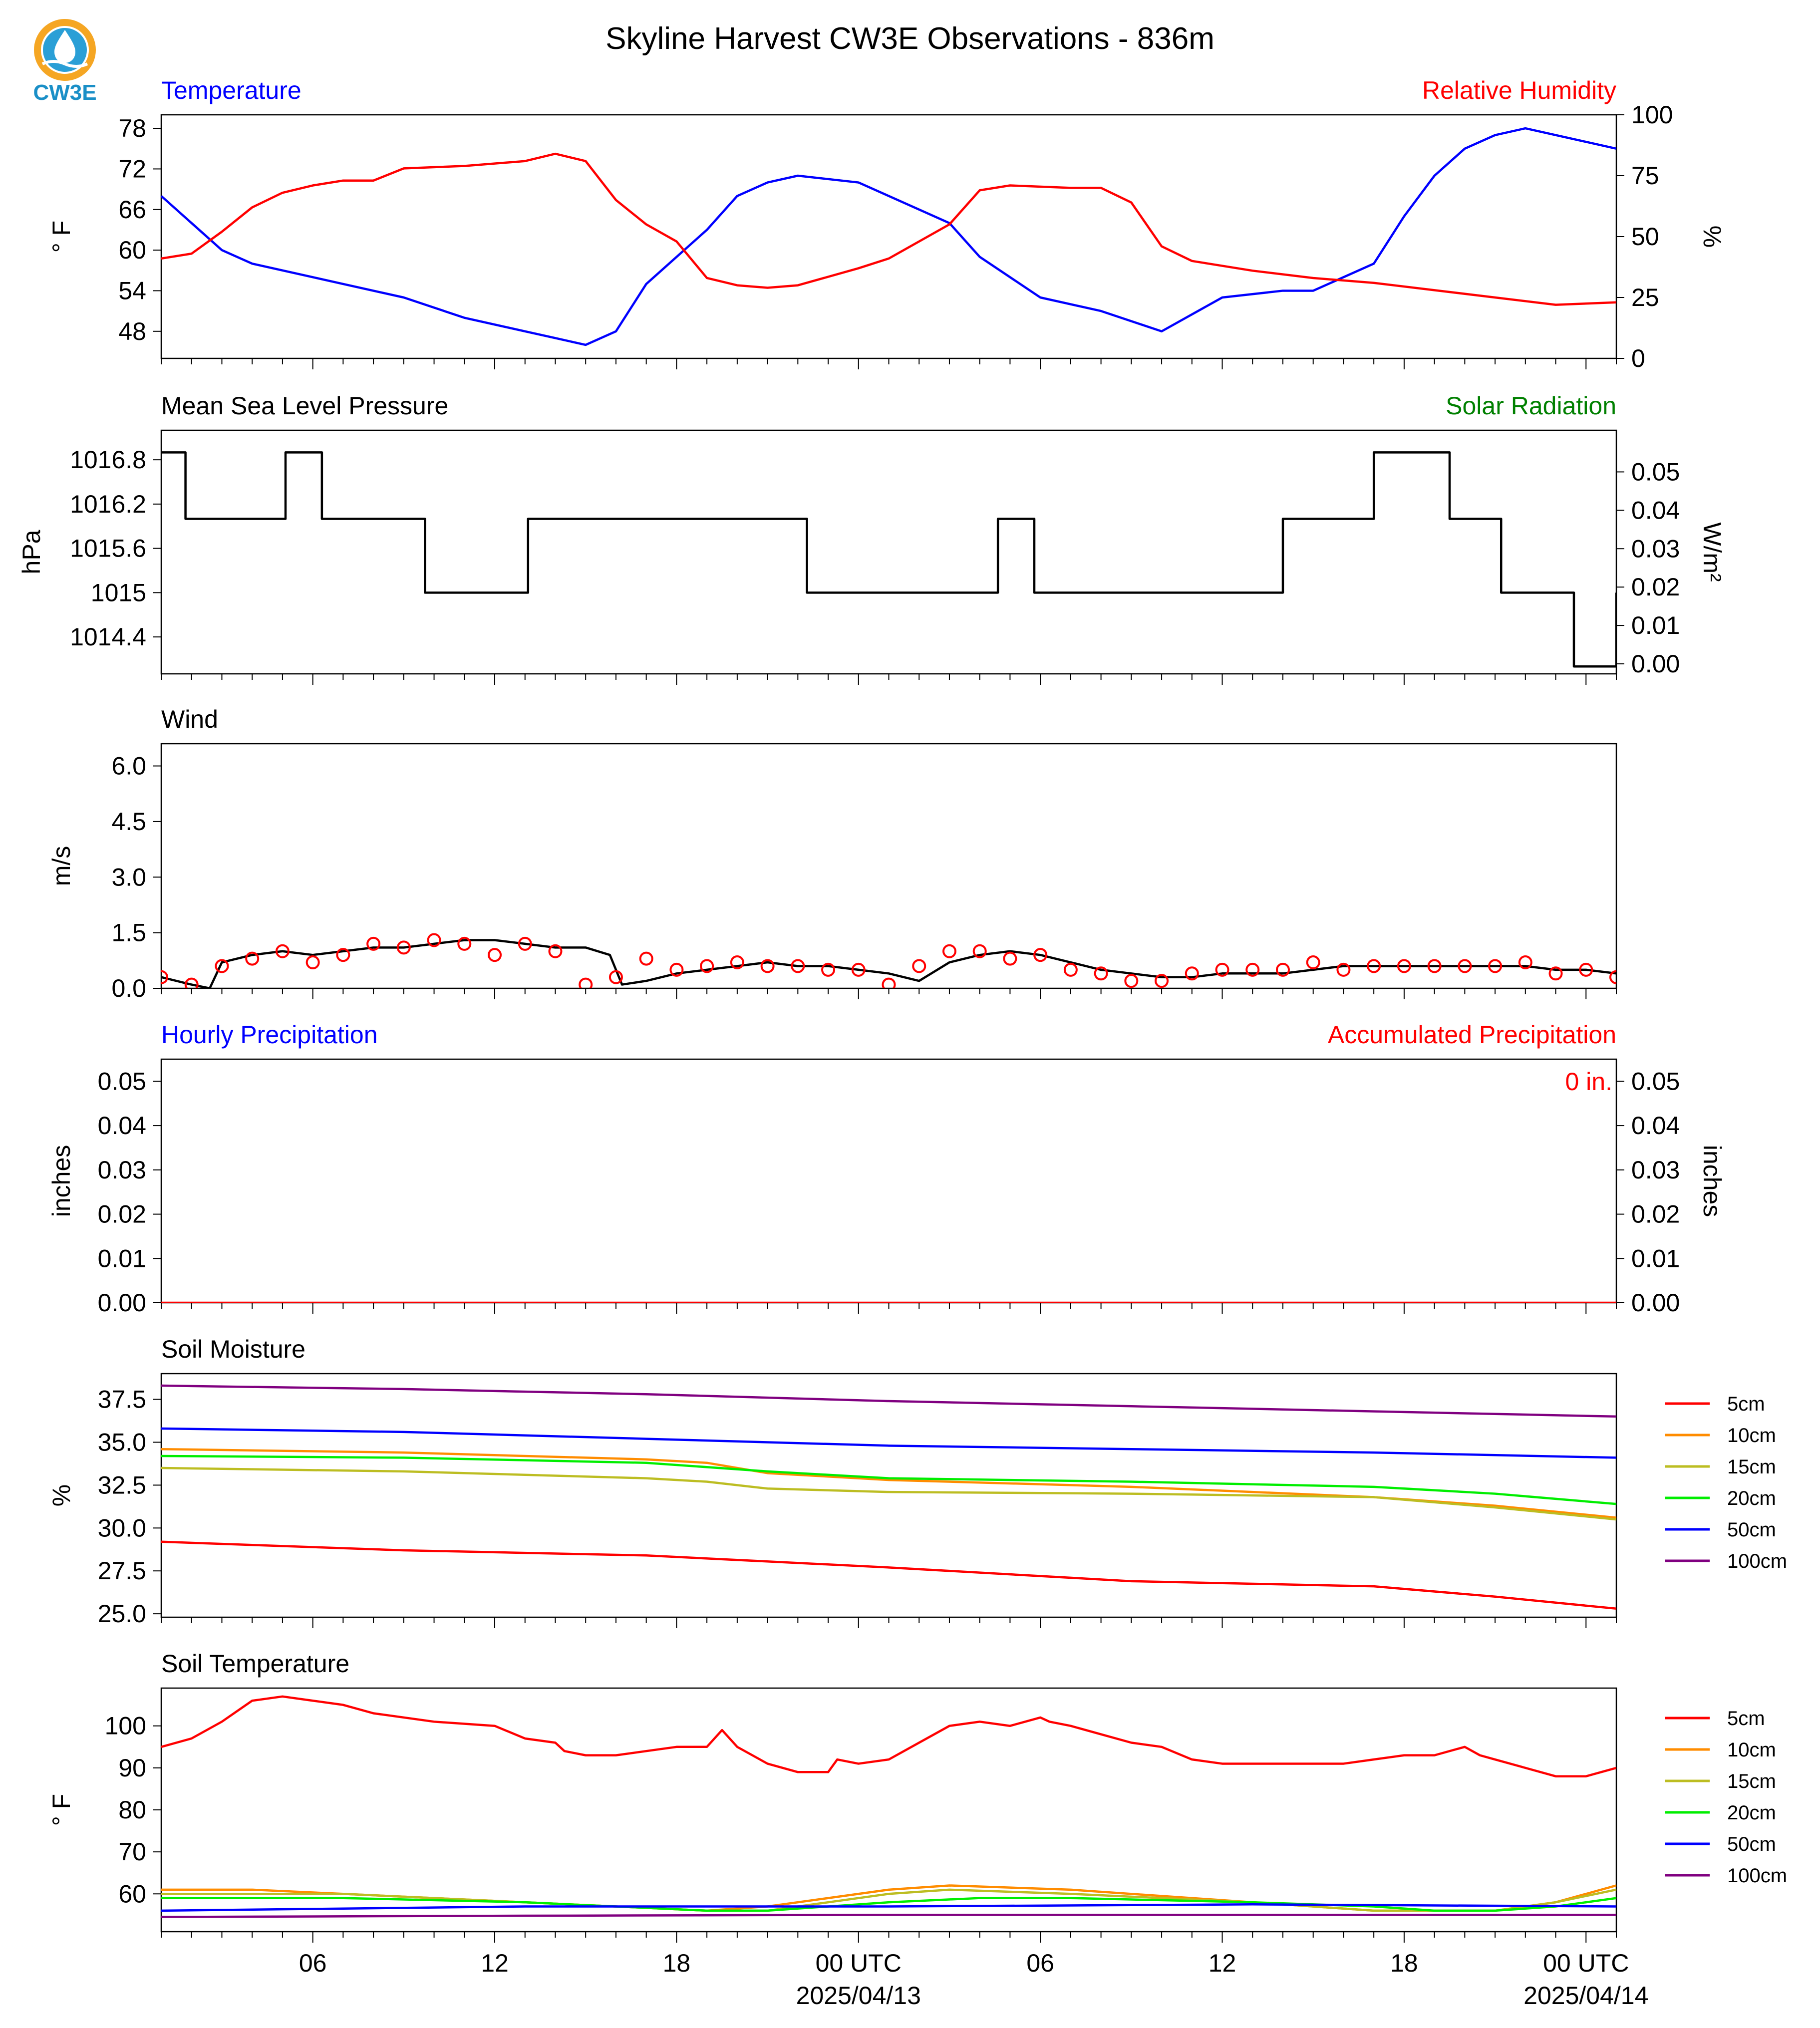 This screenshot has height=2028, width=1820. What do you see at coordinates (1712, 551) in the screenshot?
I see `y-axis-label-right: W/m²` at bounding box center [1712, 551].